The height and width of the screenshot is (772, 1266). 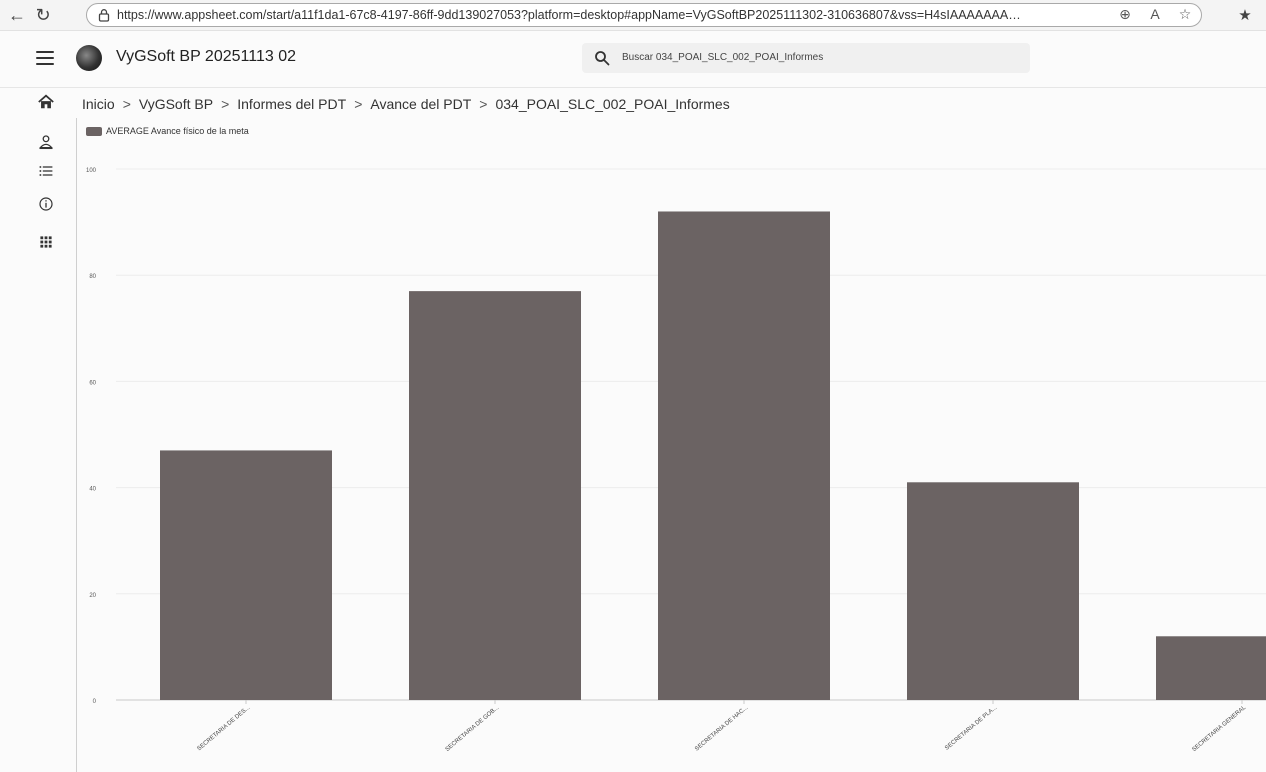 I want to click on list-icon, so click(x=46, y=171).